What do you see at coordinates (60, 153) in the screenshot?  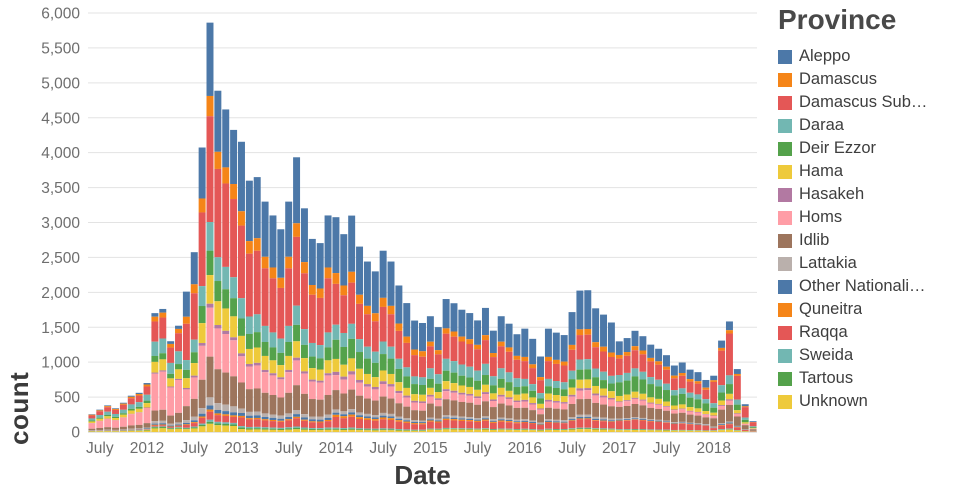 I see `y-tick-label: 4,000` at bounding box center [60, 153].